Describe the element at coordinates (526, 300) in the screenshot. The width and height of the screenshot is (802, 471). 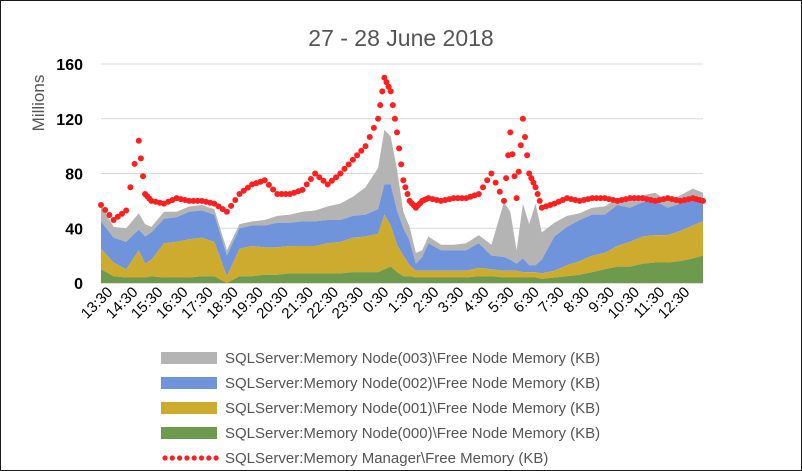
I see `x-tick-label: 6:30` at that location.